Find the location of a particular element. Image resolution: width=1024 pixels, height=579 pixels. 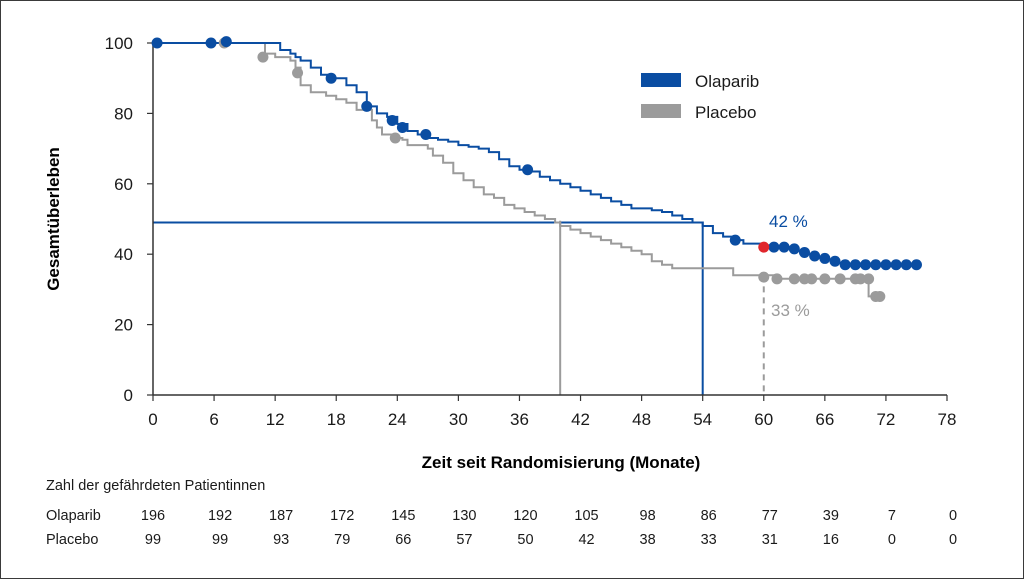

risk-value-olaparib: 120 is located at coordinates (525, 516).